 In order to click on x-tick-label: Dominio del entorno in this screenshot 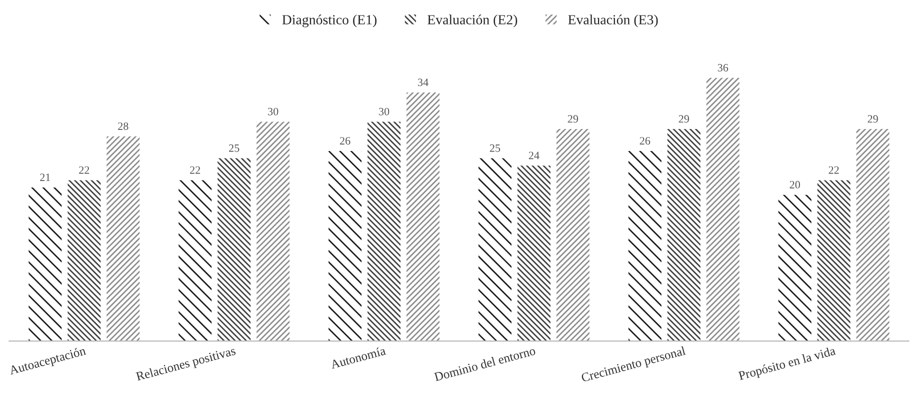, I will do `click(485, 364)`.